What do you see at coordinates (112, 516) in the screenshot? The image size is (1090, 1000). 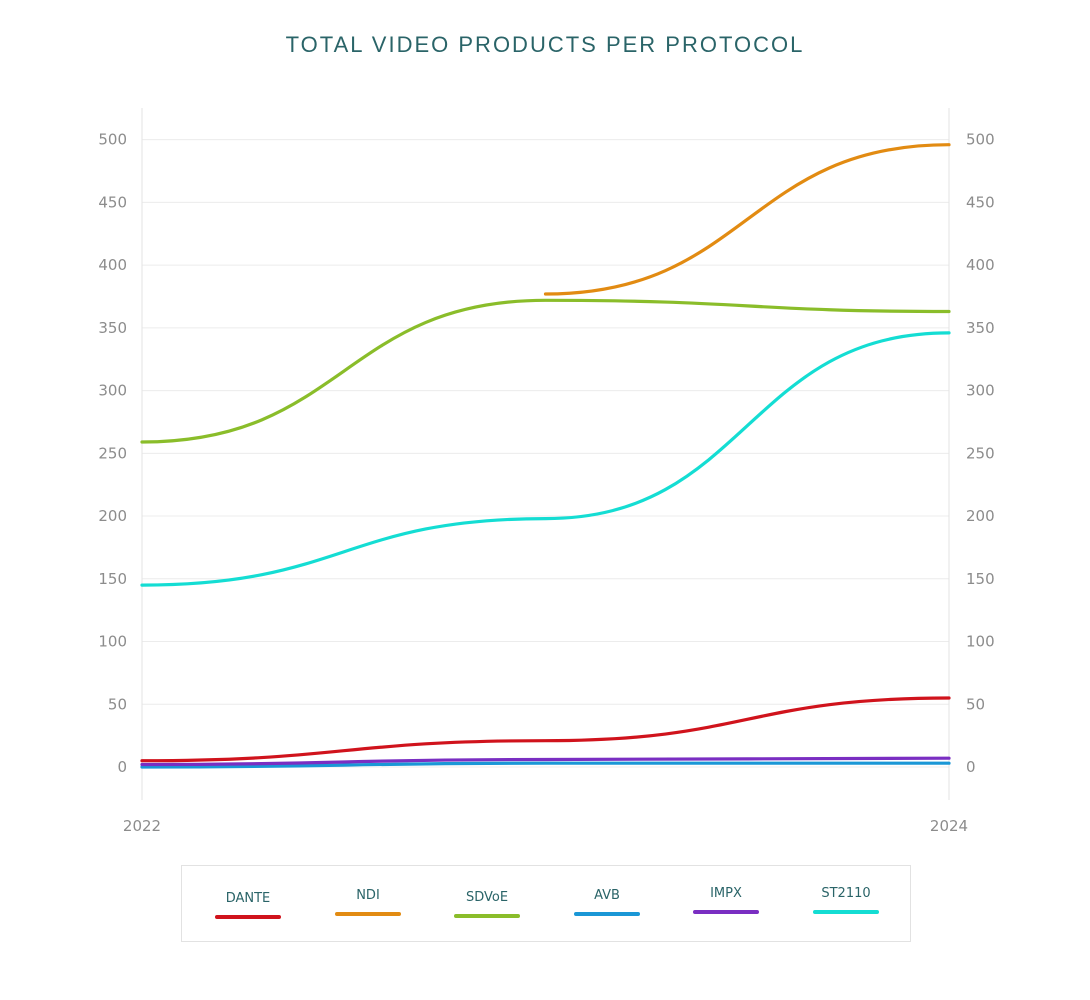 I see `y-tick-label-left: 200` at bounding box center [112, 516].